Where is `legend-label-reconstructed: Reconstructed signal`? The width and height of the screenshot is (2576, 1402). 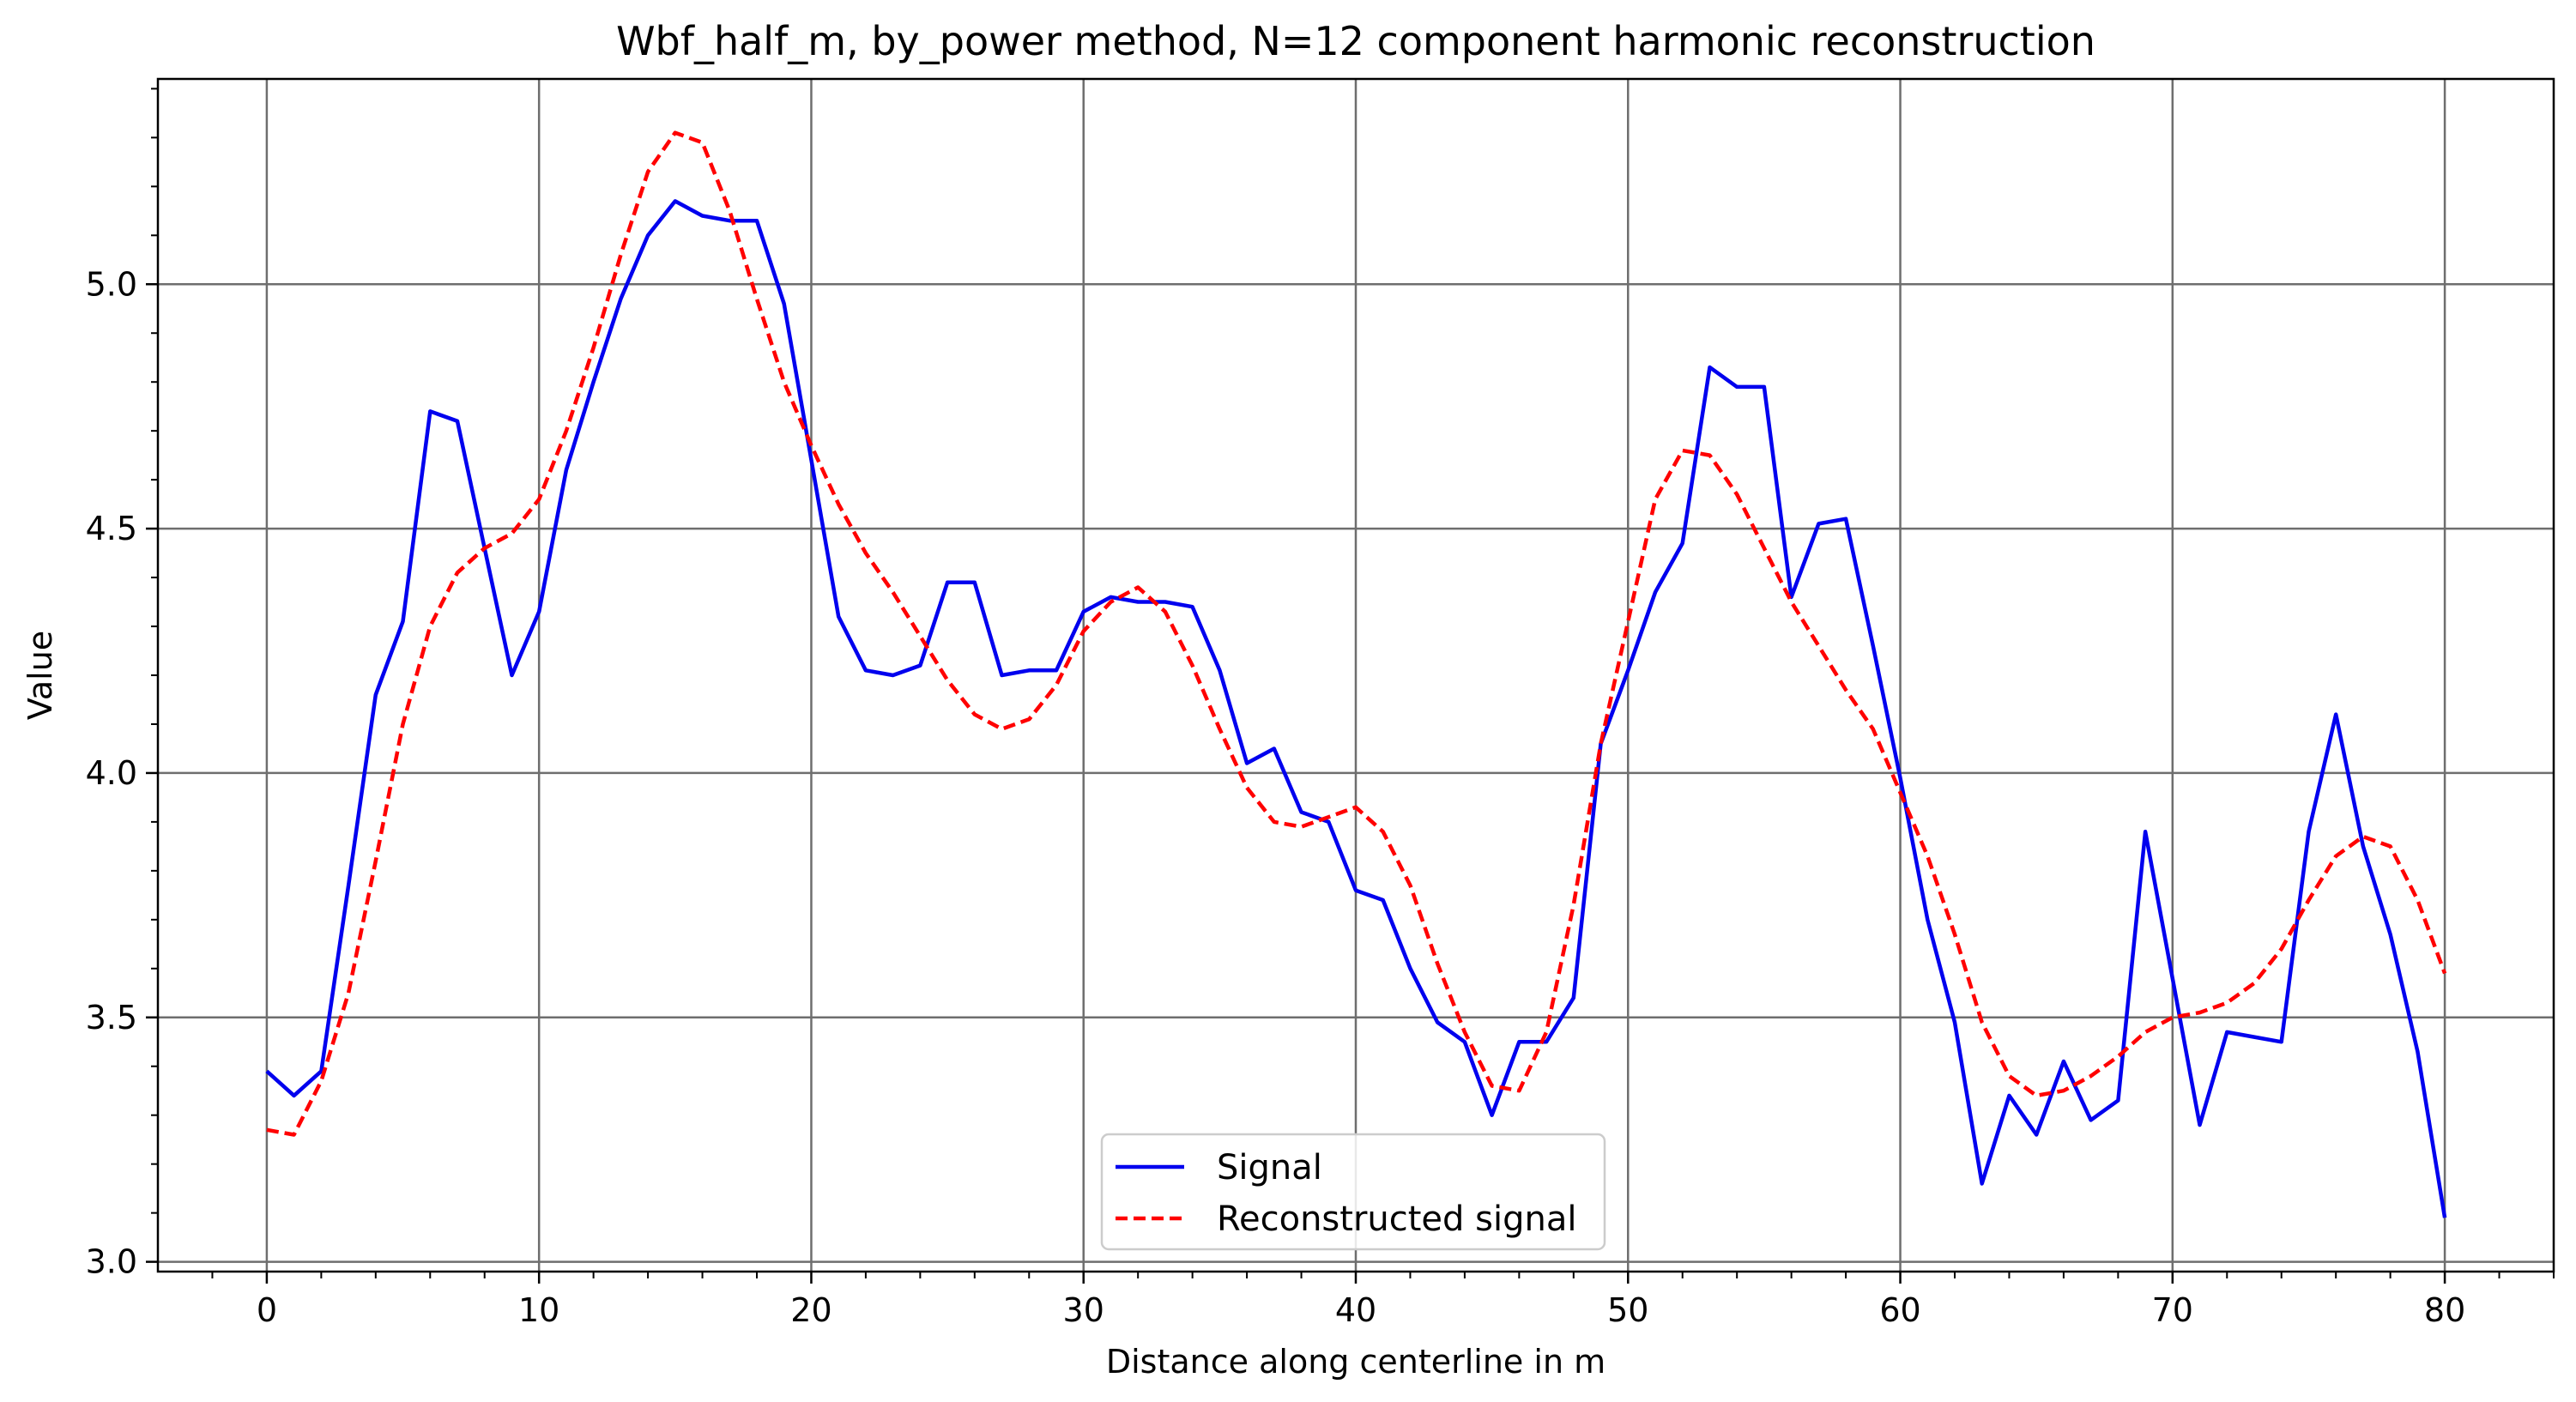 legend-label-reconstructed: Reconstructed signal is located at coordinates (1396, 1219).